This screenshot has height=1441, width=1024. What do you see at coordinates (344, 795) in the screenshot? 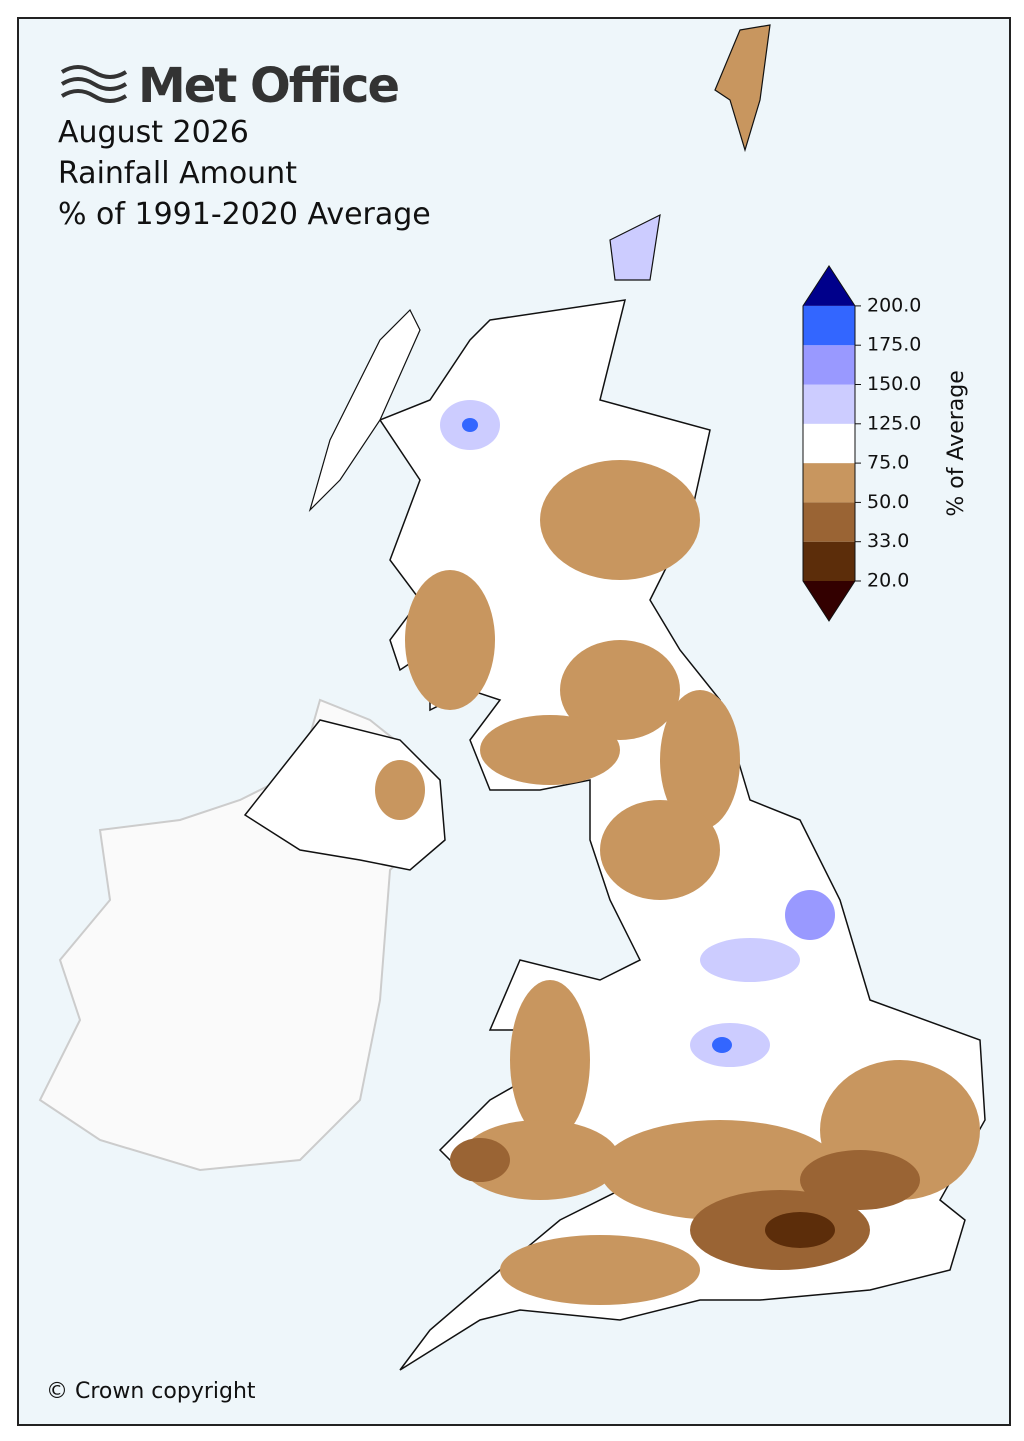
I see `northern-ireland` at bounding box center [344, 795].